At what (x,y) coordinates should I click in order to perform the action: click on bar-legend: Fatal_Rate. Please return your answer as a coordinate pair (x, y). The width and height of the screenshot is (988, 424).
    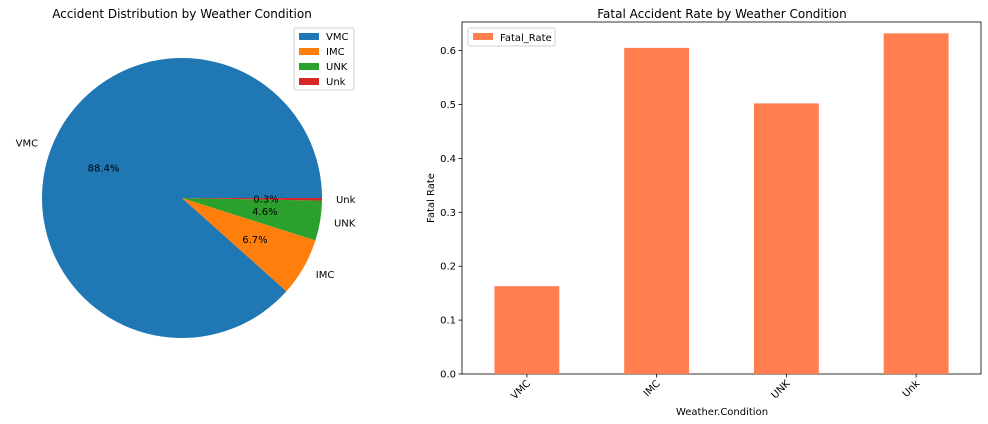
    Looking at the image, I should click on (511, 37).